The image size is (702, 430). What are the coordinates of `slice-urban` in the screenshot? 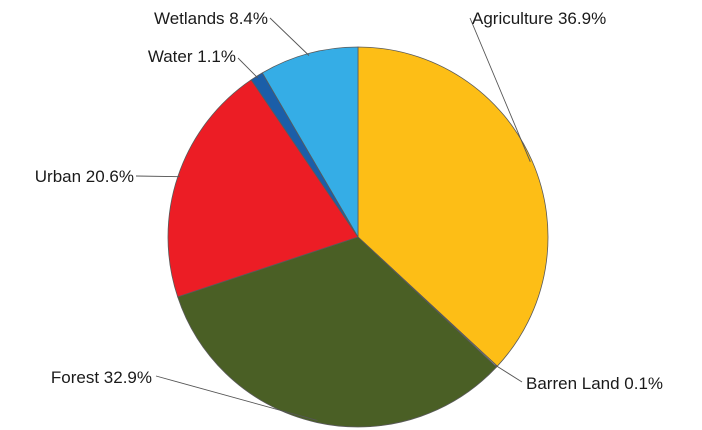 It's located at (263, 188).